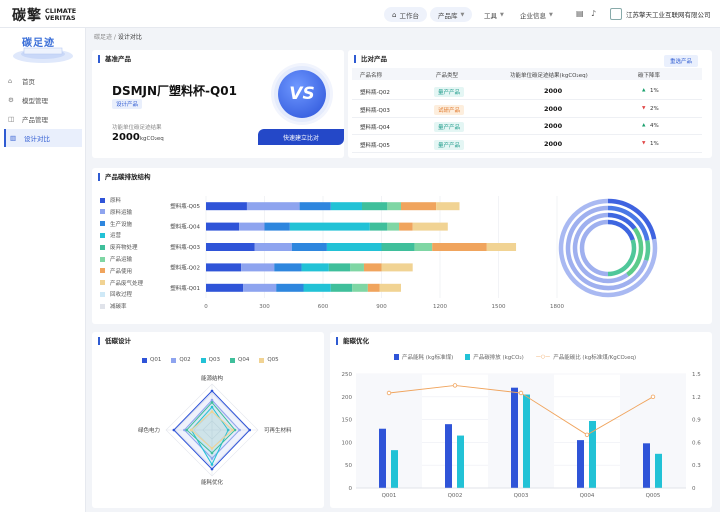 The image size is (720, 512). What do you see at coordinates (185, 267) in the screenshot?
I see `y-tick-label: 塑料瓶-Q02` at bounding box center [185, 267].